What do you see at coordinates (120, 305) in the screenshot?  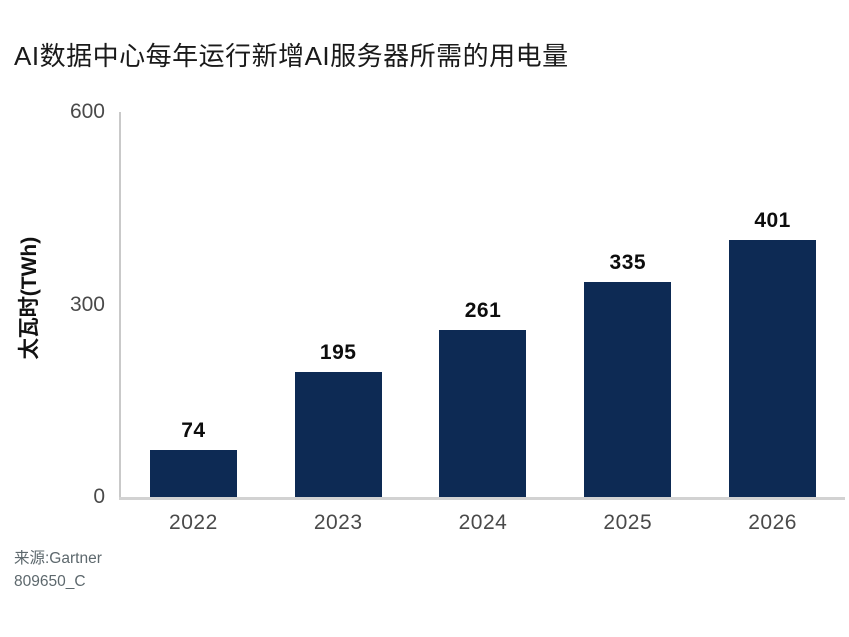 I see `y-axis-line` at bounding box center [120, 305].